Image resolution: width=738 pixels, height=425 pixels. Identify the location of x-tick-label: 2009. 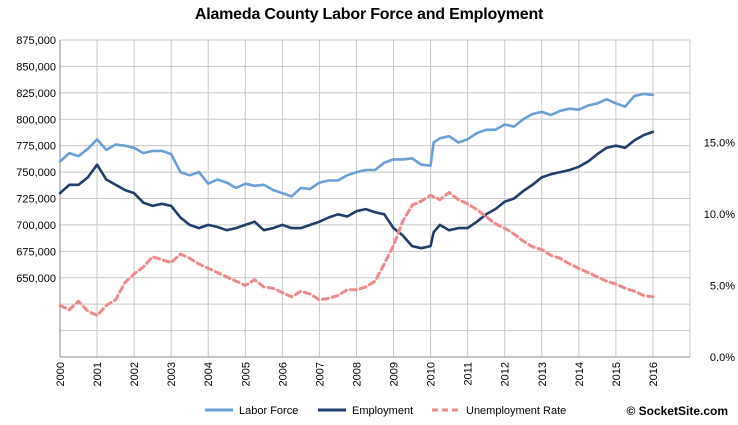
(395, 374).